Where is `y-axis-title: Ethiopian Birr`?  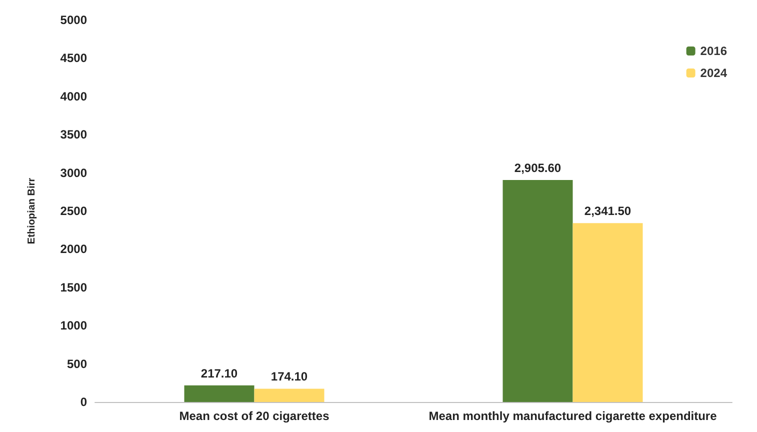 y-axis-title: Ethiopian Birr is located at coordinates (32, 211).